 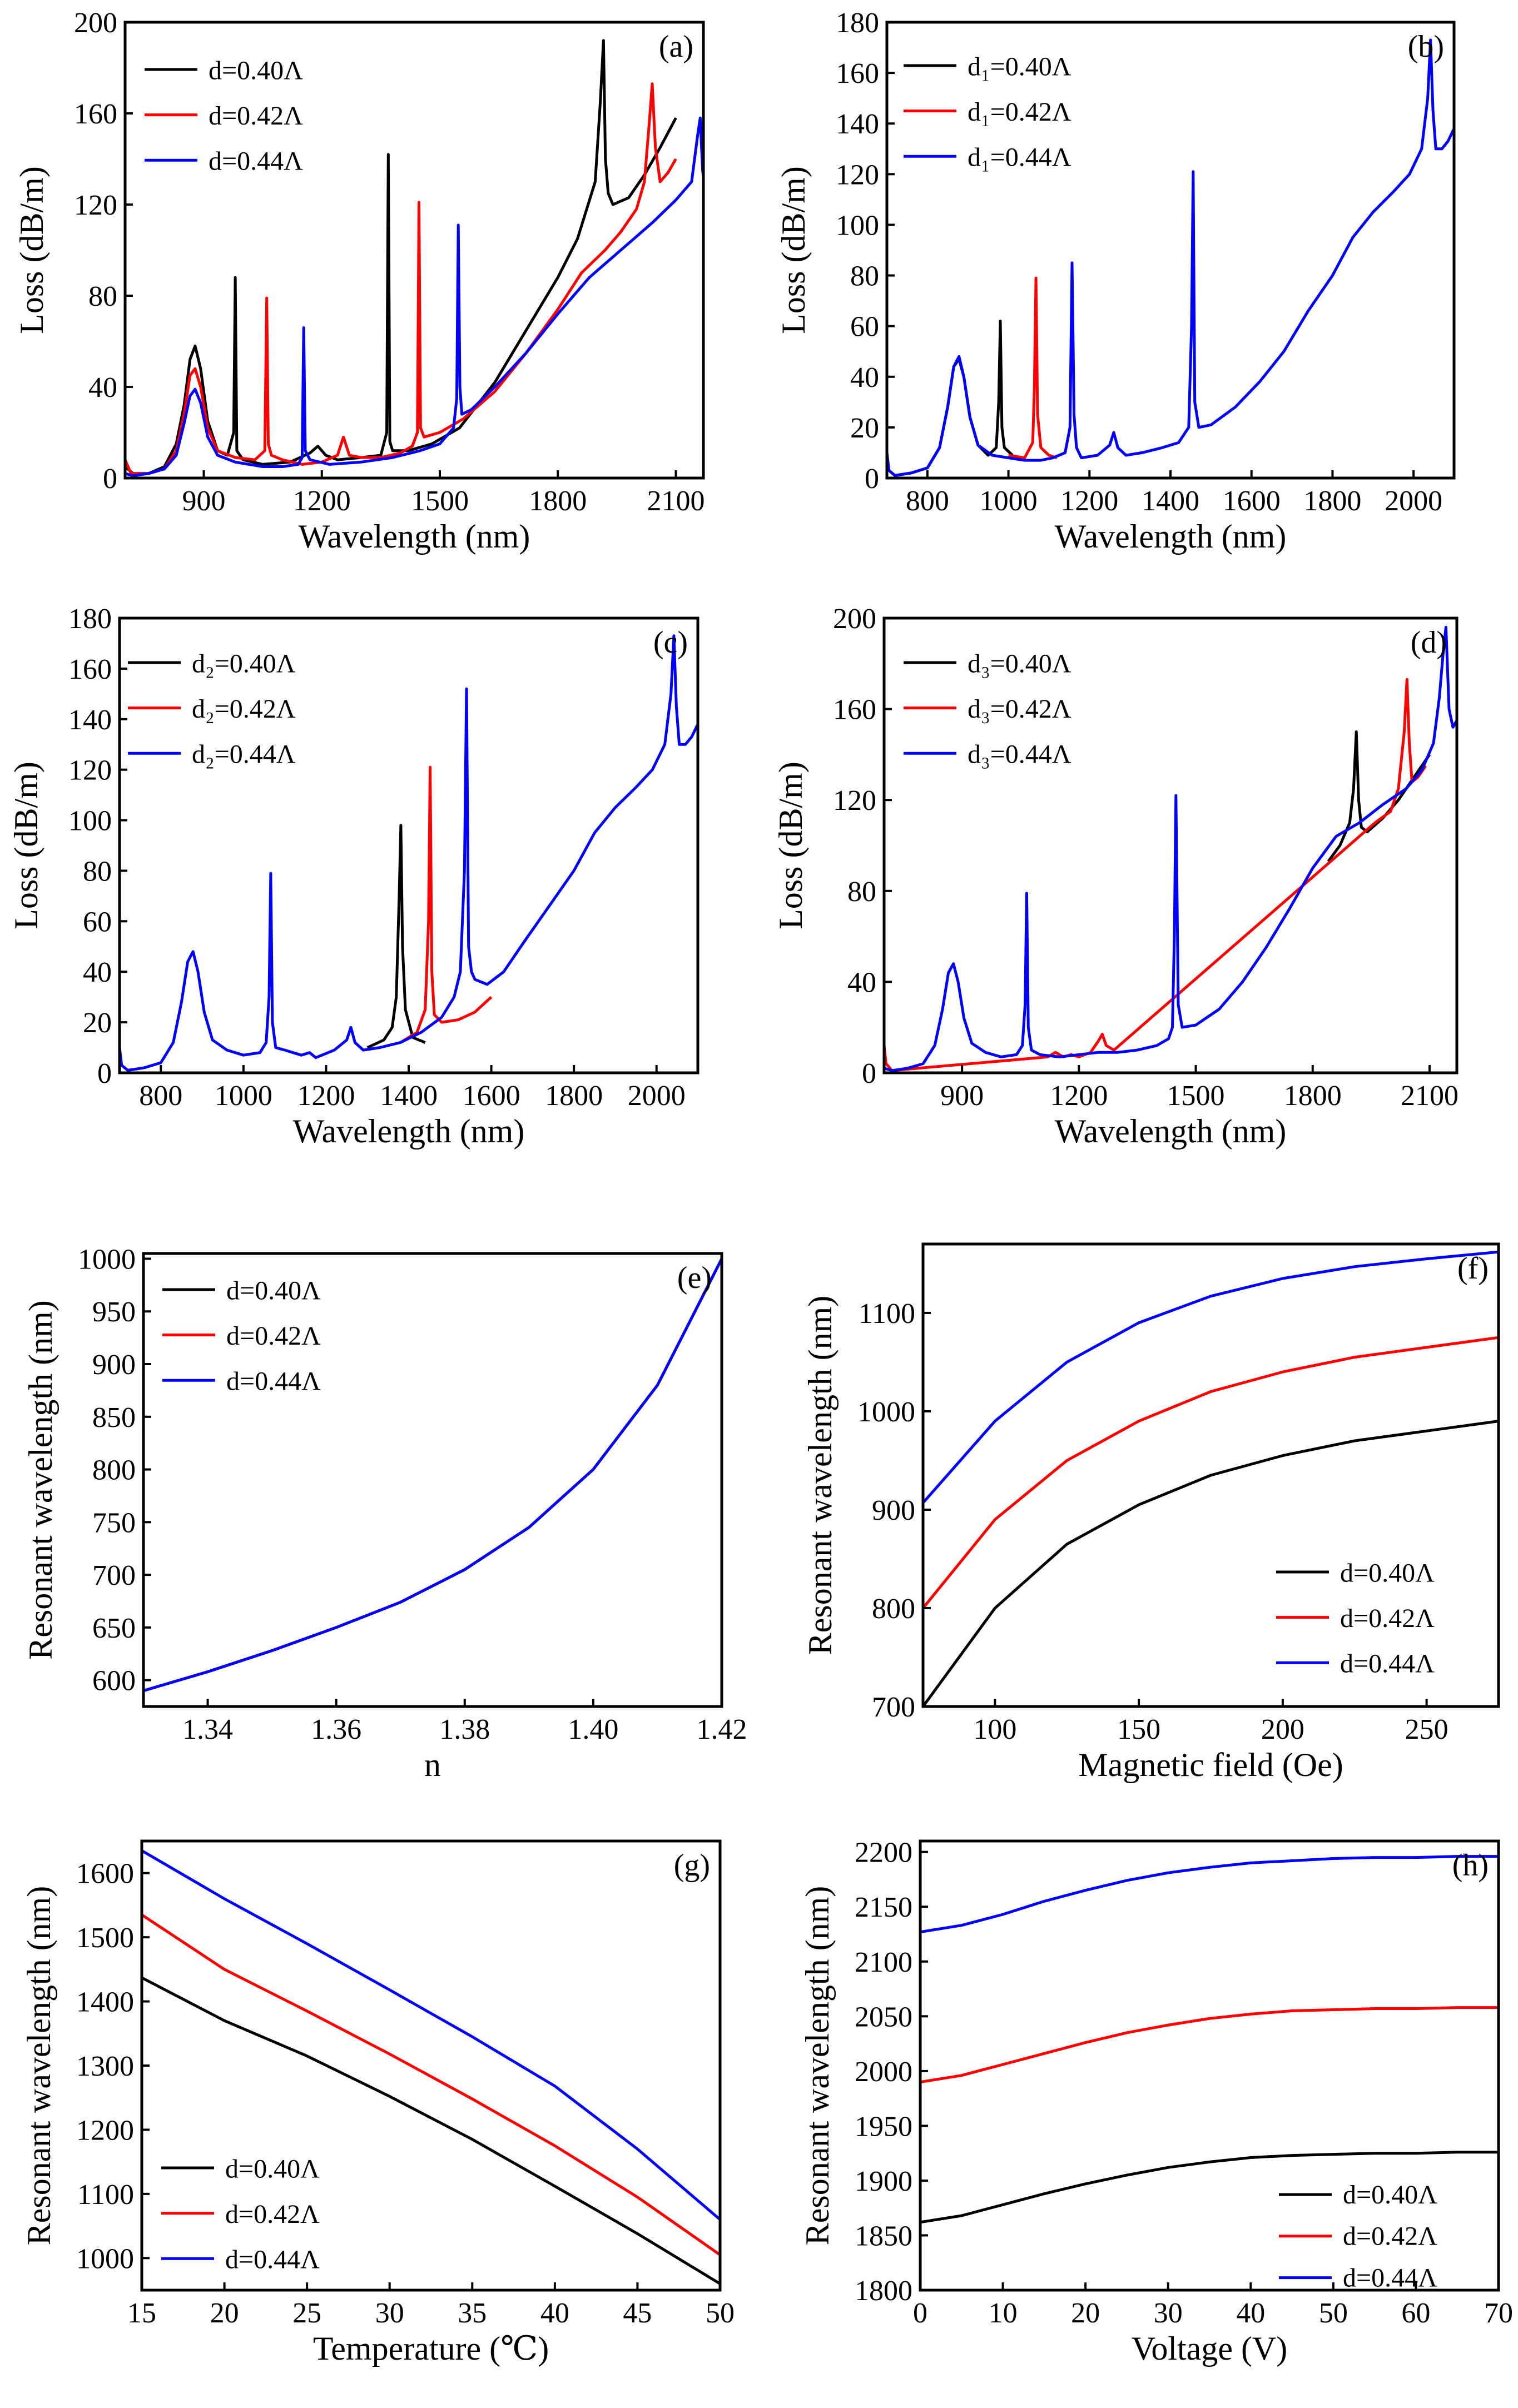 I want to click on legend-entry: d₁=0.40Λ, so click(x=1020, y=66).